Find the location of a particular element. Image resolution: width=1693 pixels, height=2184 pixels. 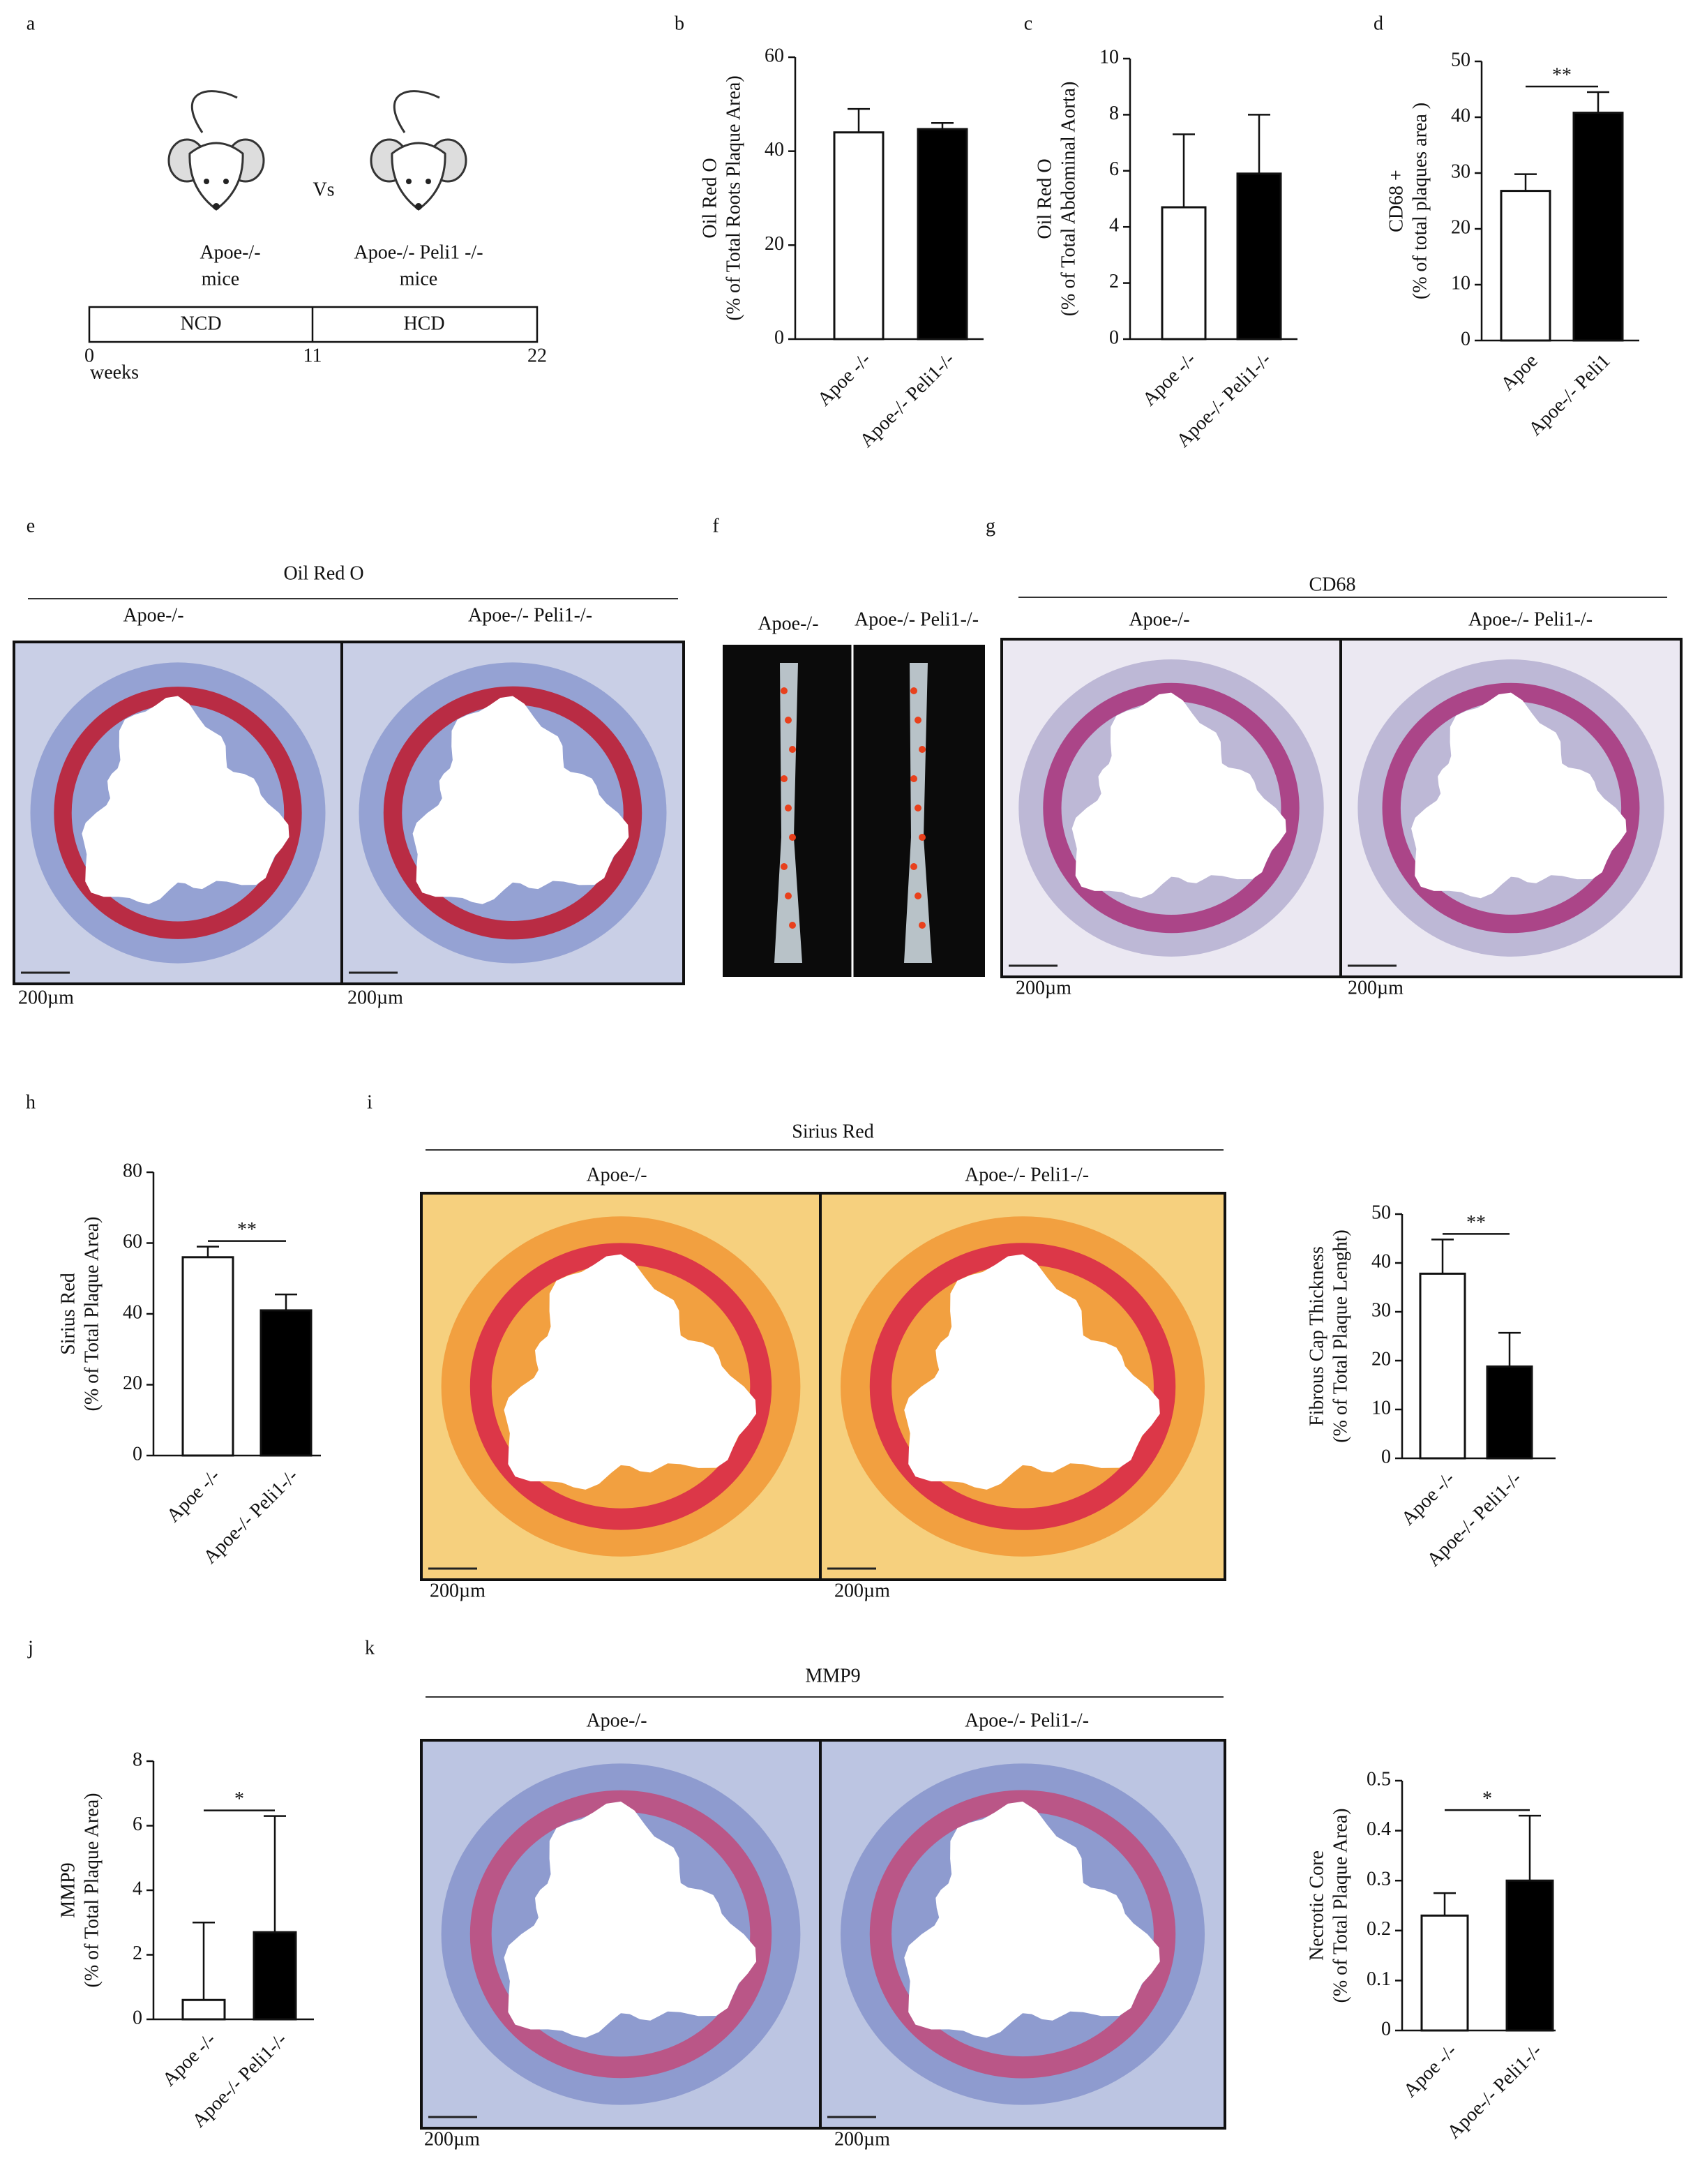

mouse-tail is located at coordinates (416, 112).